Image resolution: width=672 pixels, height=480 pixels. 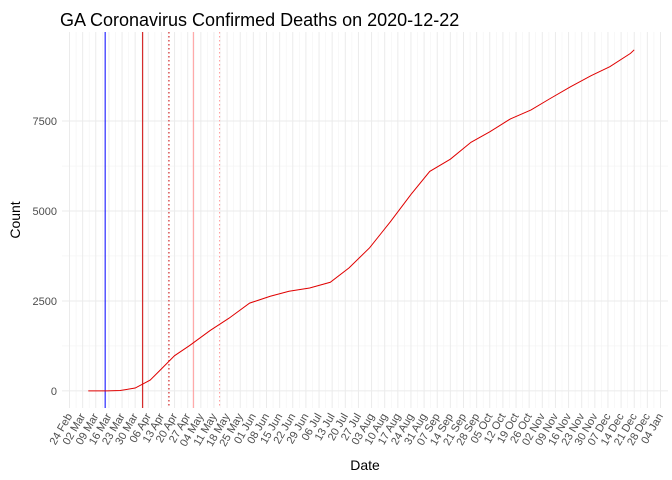 I want to click on y-tick-label: 7500, so click(x=45, y=122).